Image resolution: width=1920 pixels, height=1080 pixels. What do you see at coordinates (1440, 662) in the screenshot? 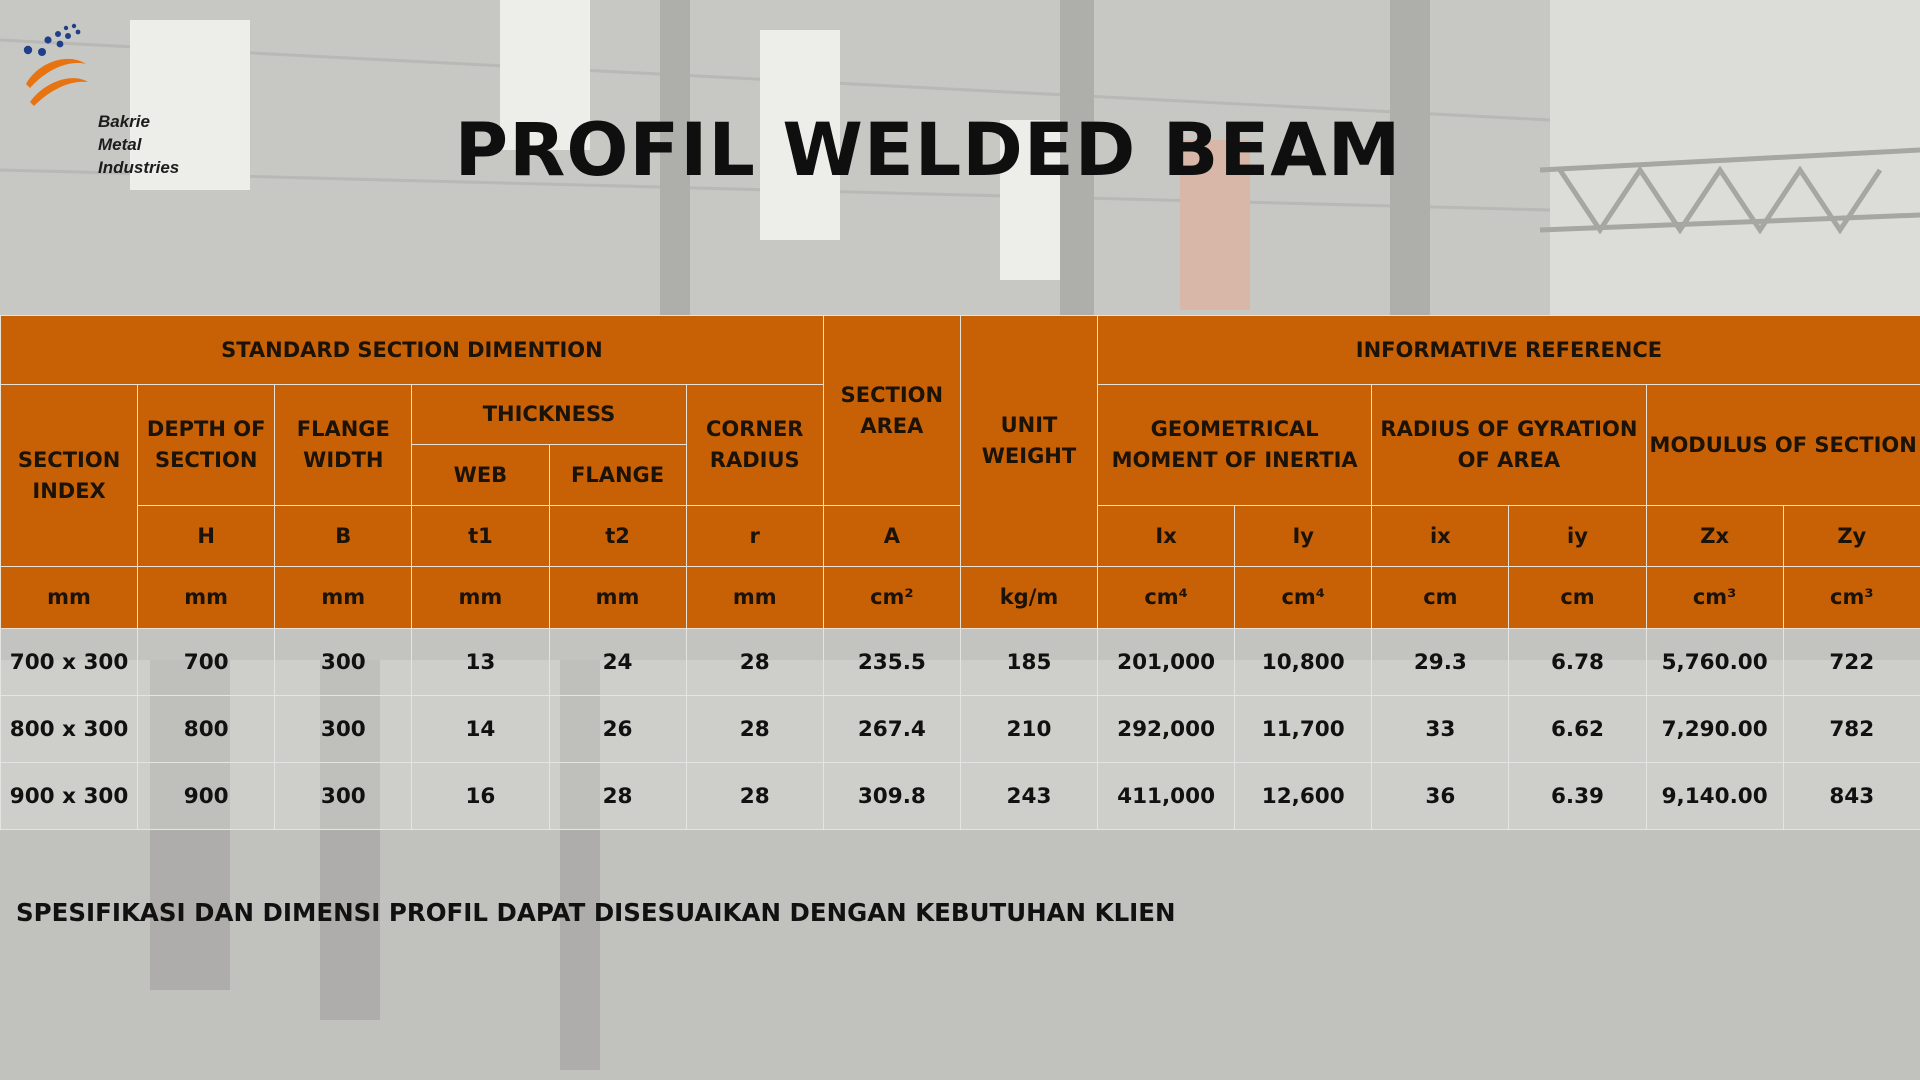
I see `table-cell: 29.3` at bounding box center [1440, 662].